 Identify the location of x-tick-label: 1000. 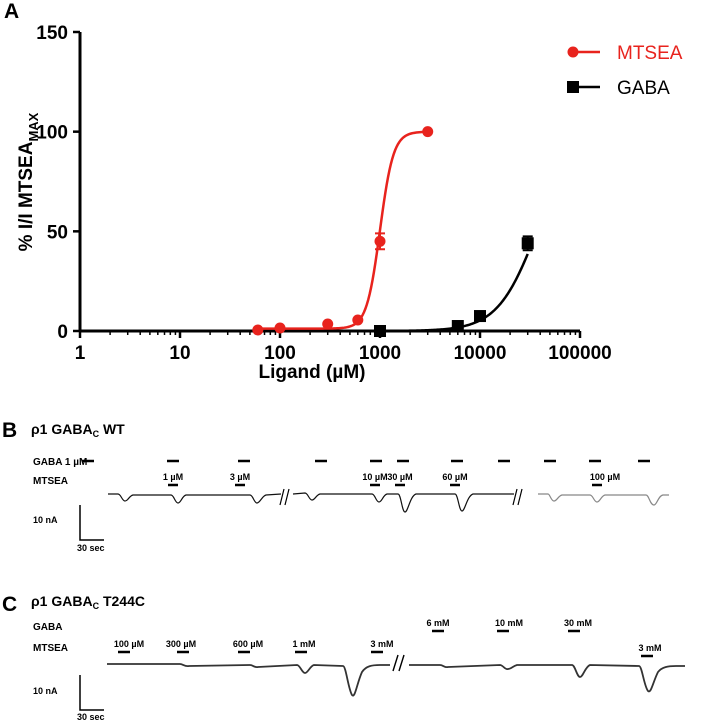
(380, 353).